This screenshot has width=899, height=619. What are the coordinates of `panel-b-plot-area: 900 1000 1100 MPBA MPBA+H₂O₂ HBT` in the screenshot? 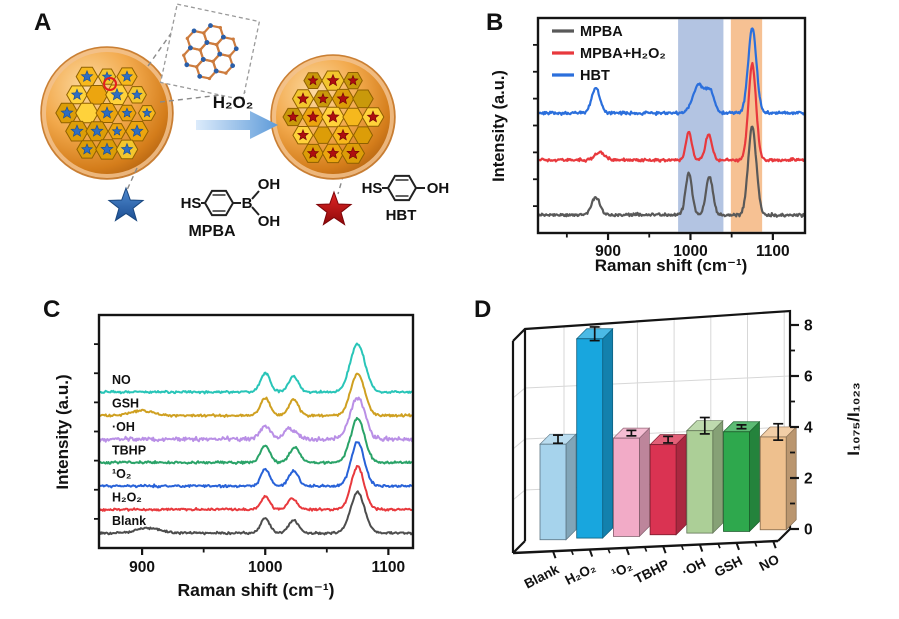 It's located at (670, 138).